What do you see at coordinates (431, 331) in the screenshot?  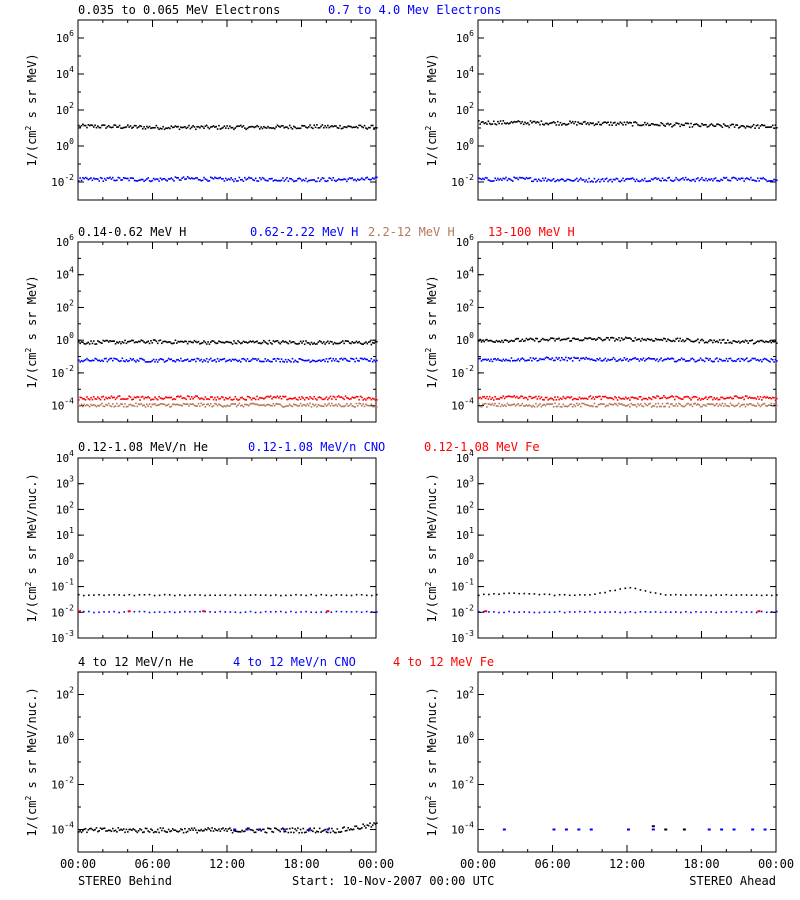 I see `y-axis-label: 1/(cm2 s sr MeV)` at bounding box center [431, 331].